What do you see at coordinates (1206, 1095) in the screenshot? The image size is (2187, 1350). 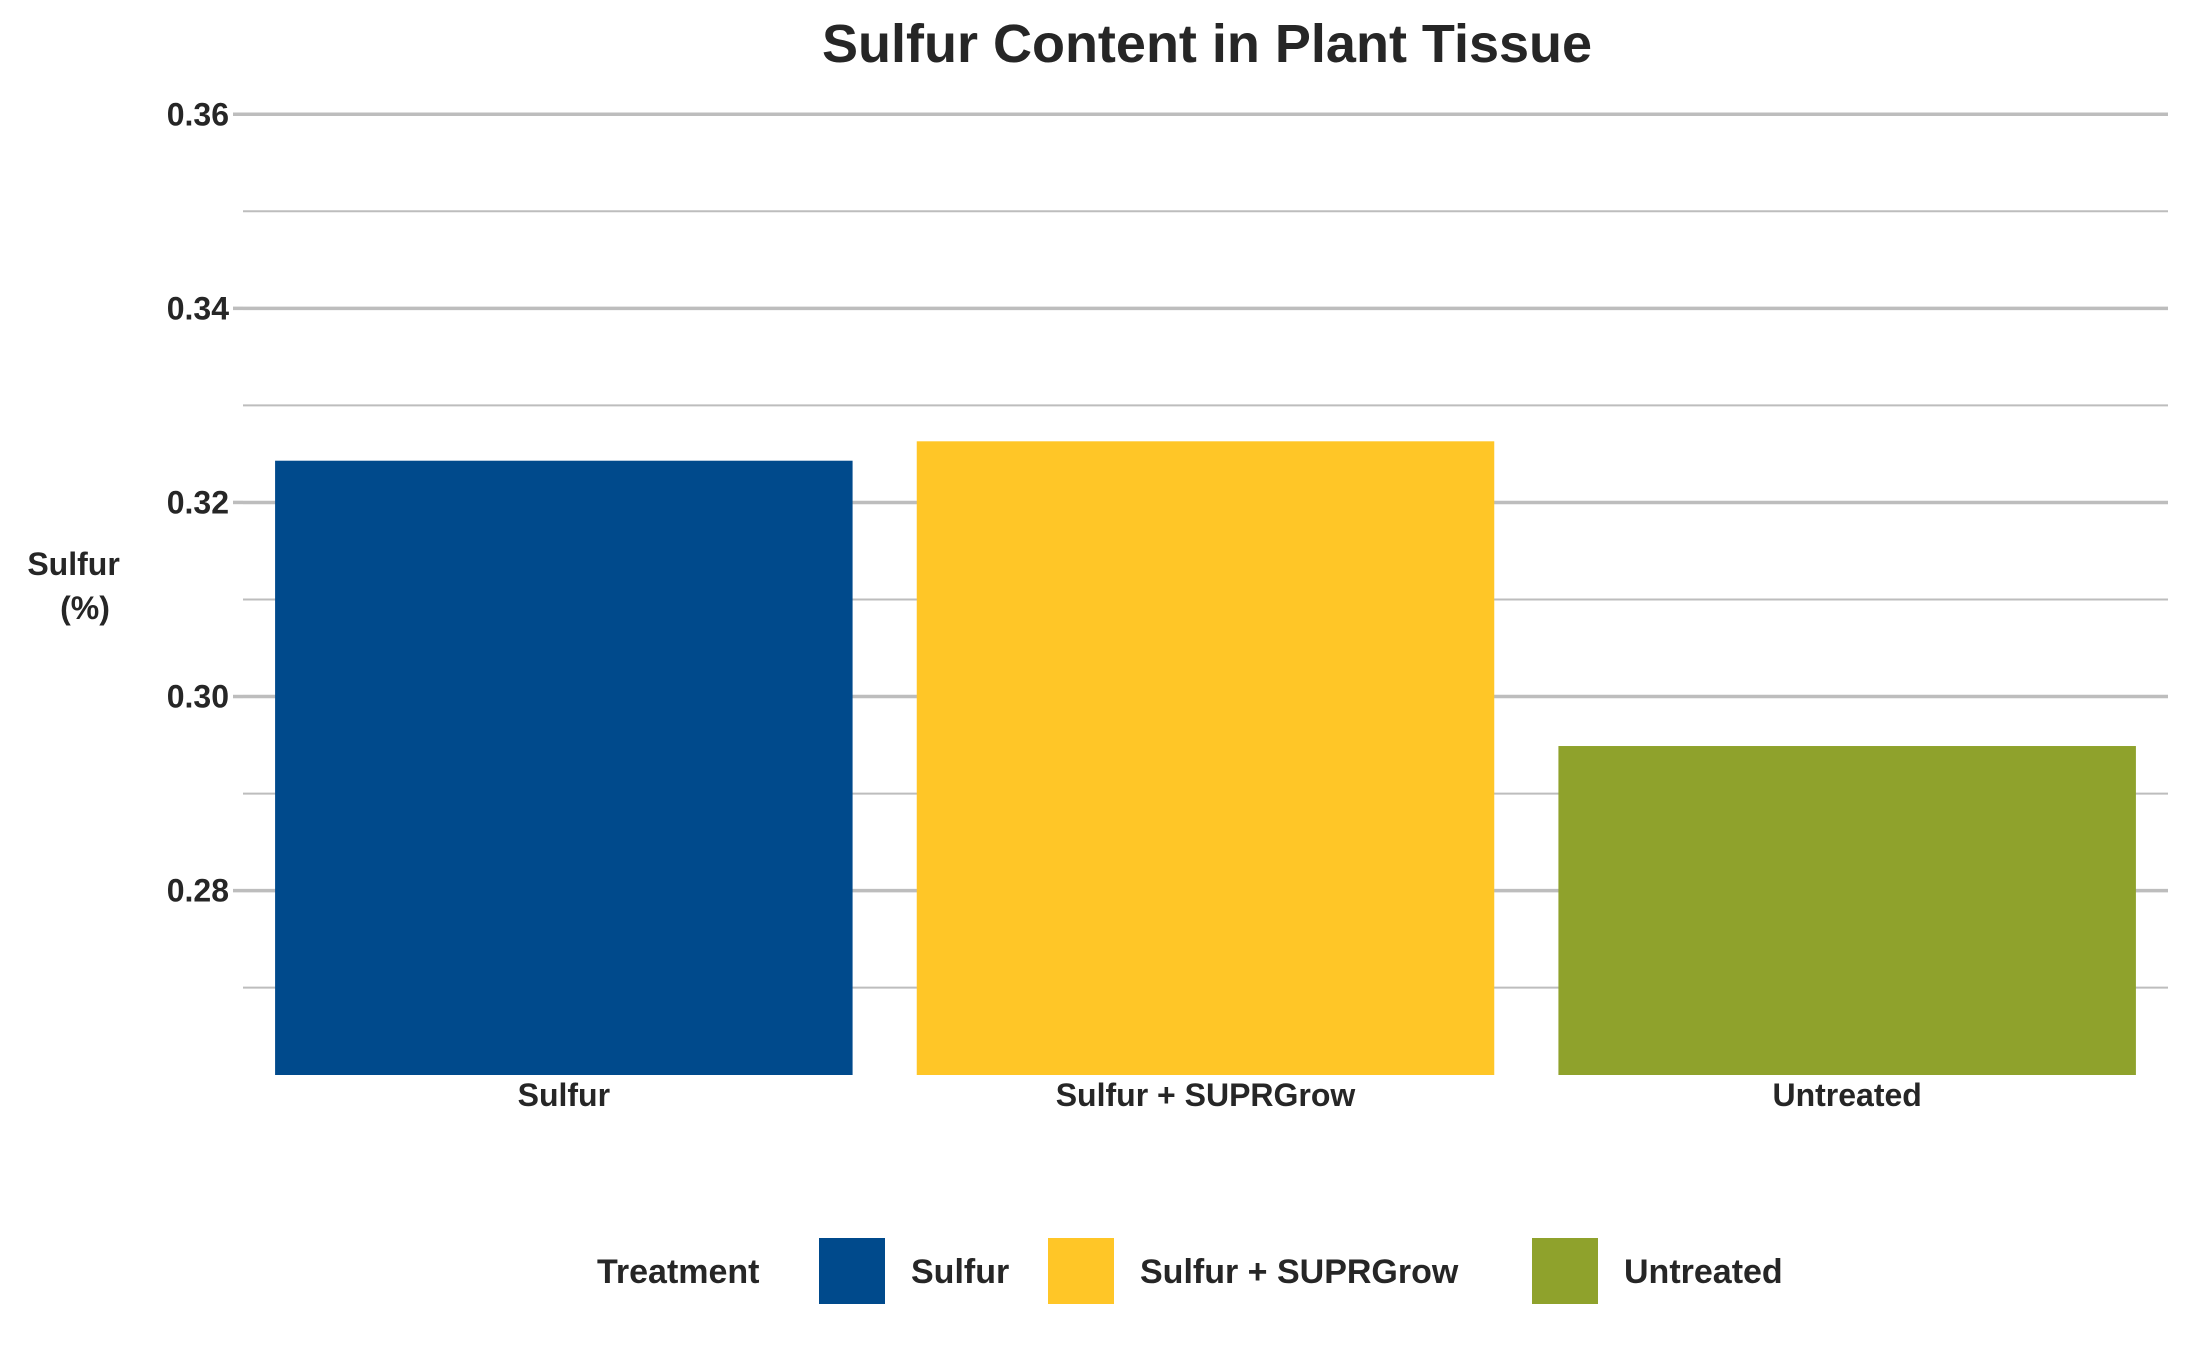 I see `x-tick-label: Sulfur + SUPRGrow` at bounding box center [1206, 1095].